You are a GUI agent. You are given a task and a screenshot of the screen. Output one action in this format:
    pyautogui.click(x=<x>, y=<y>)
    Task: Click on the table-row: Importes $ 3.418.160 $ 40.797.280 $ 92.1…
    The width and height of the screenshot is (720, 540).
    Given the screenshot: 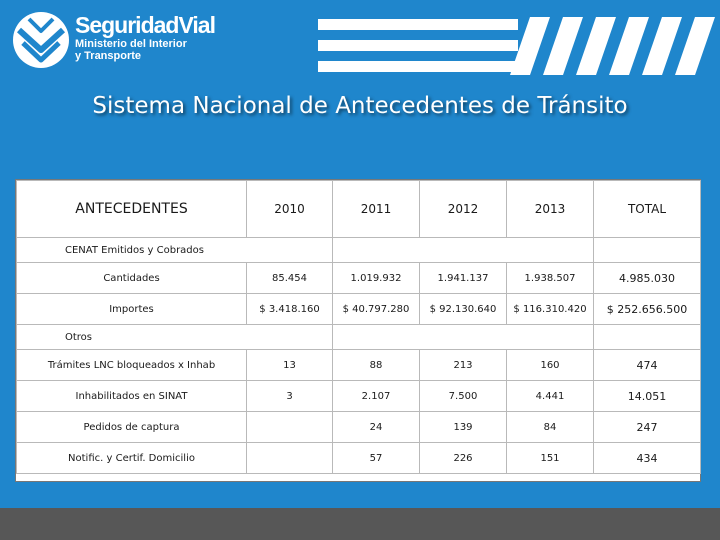 What is the action you would take?
    pyautogui.click(x=358, y=309)
    